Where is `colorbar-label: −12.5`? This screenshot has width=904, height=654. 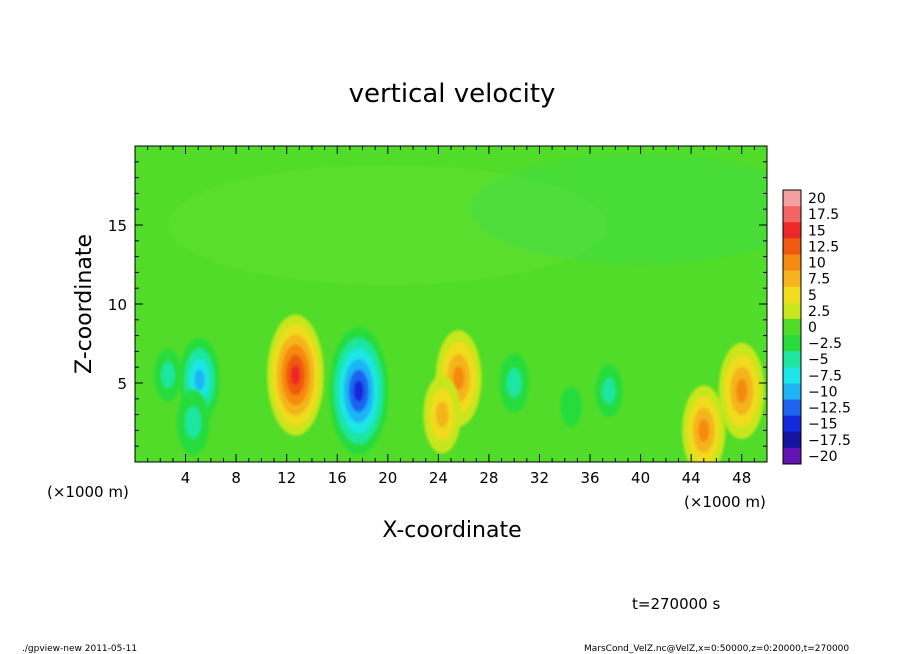 colorbar-label: −12.5 is located at coordinates (829, 409).